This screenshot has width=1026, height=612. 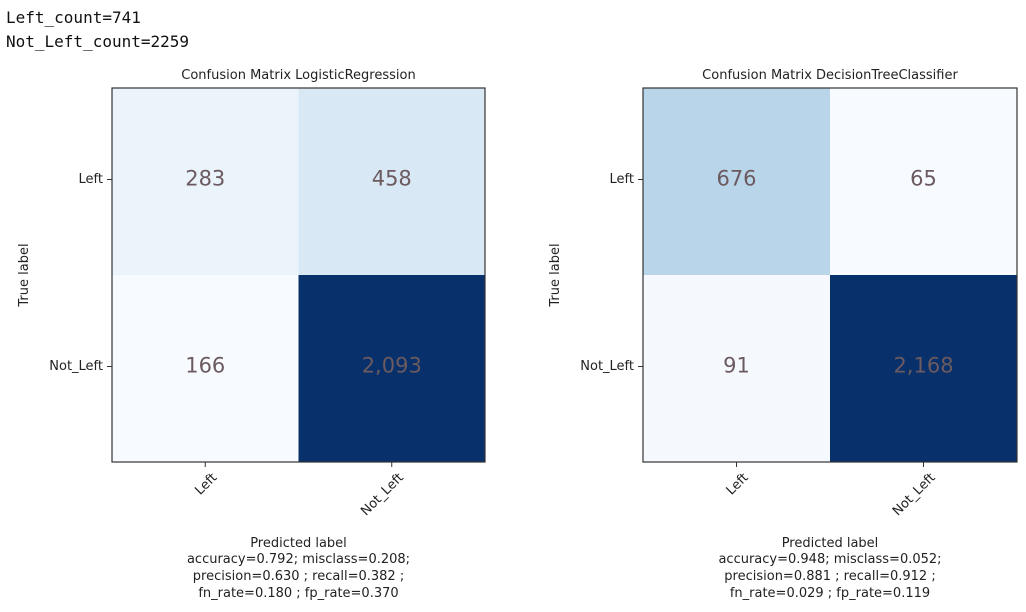 I want to click on cm2-title: Confusion Matrix DecisionTreeClassifier, so click(x=830, y=75).